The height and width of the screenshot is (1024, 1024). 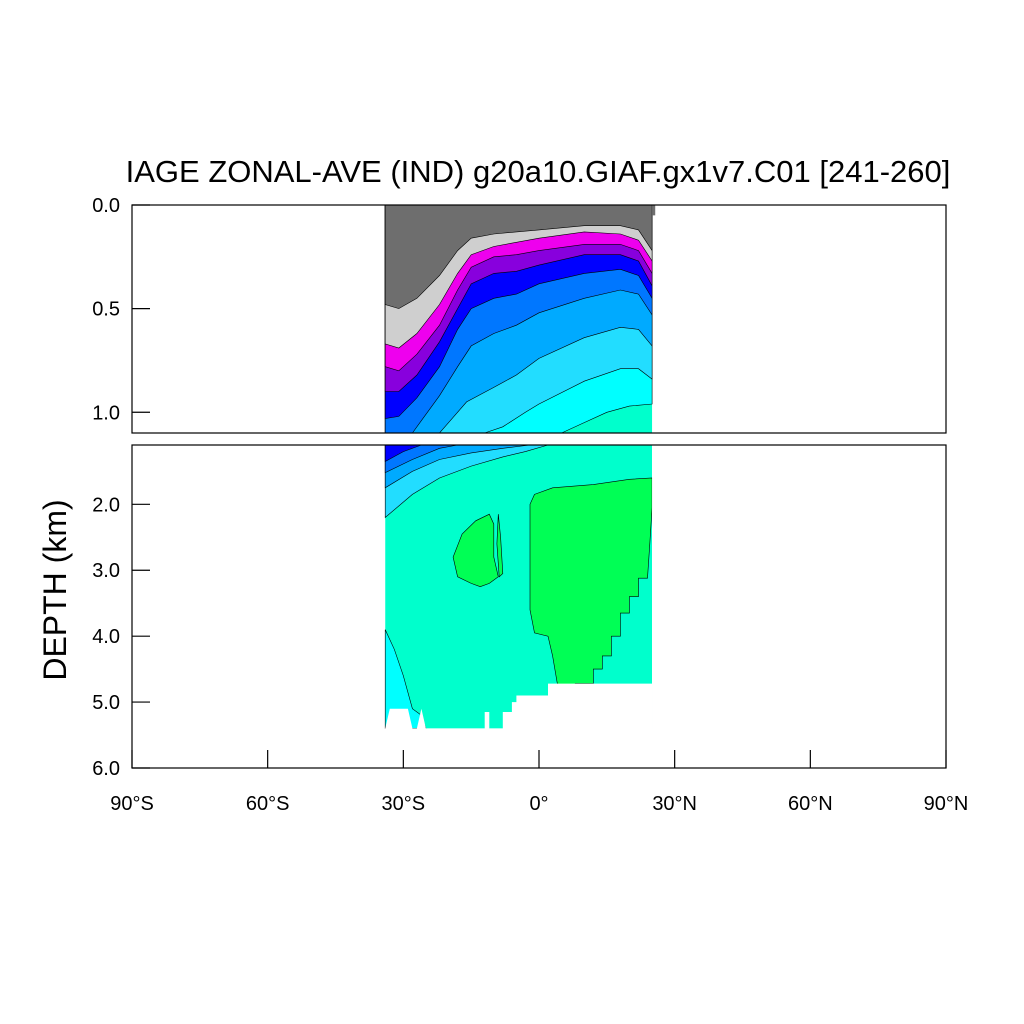 I want to click on y-tick-label: 0.5, so click(x=106, y=310).